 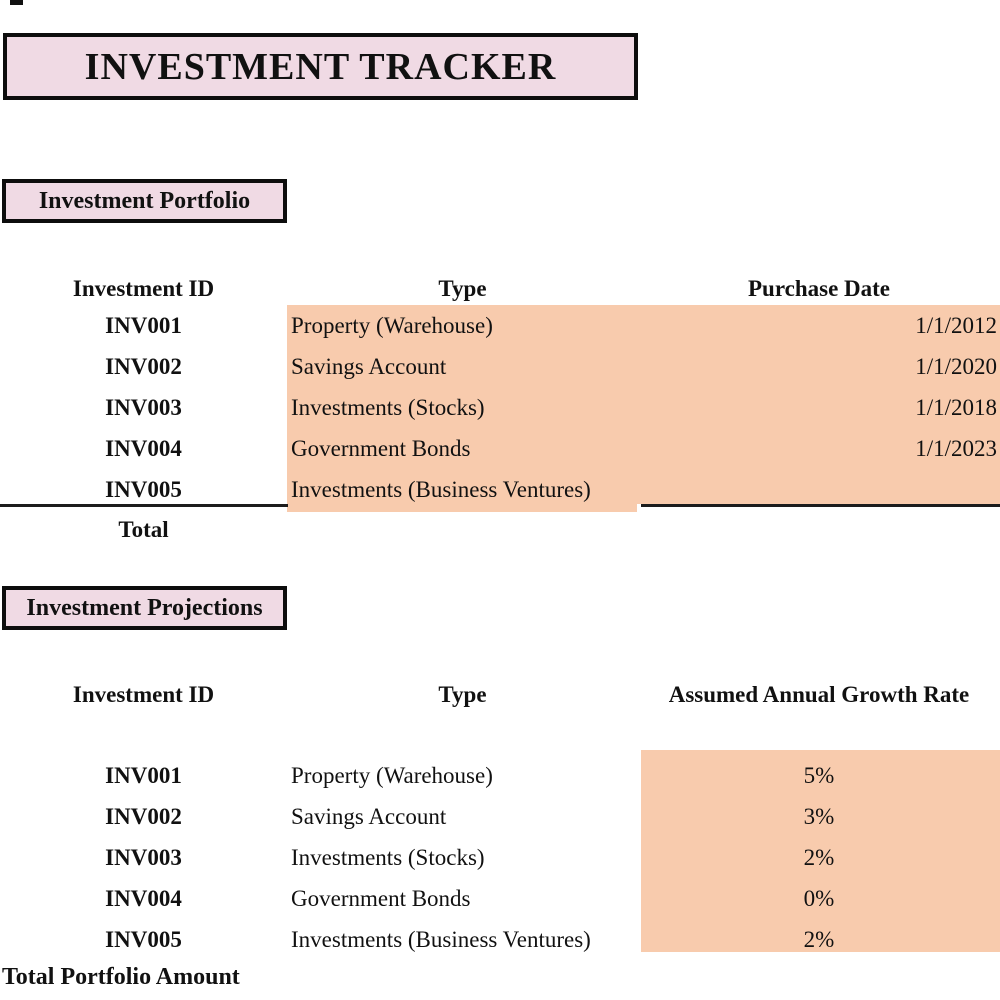 I want to click on cell-growth-rate: 5%, so click(x=819, y=775).